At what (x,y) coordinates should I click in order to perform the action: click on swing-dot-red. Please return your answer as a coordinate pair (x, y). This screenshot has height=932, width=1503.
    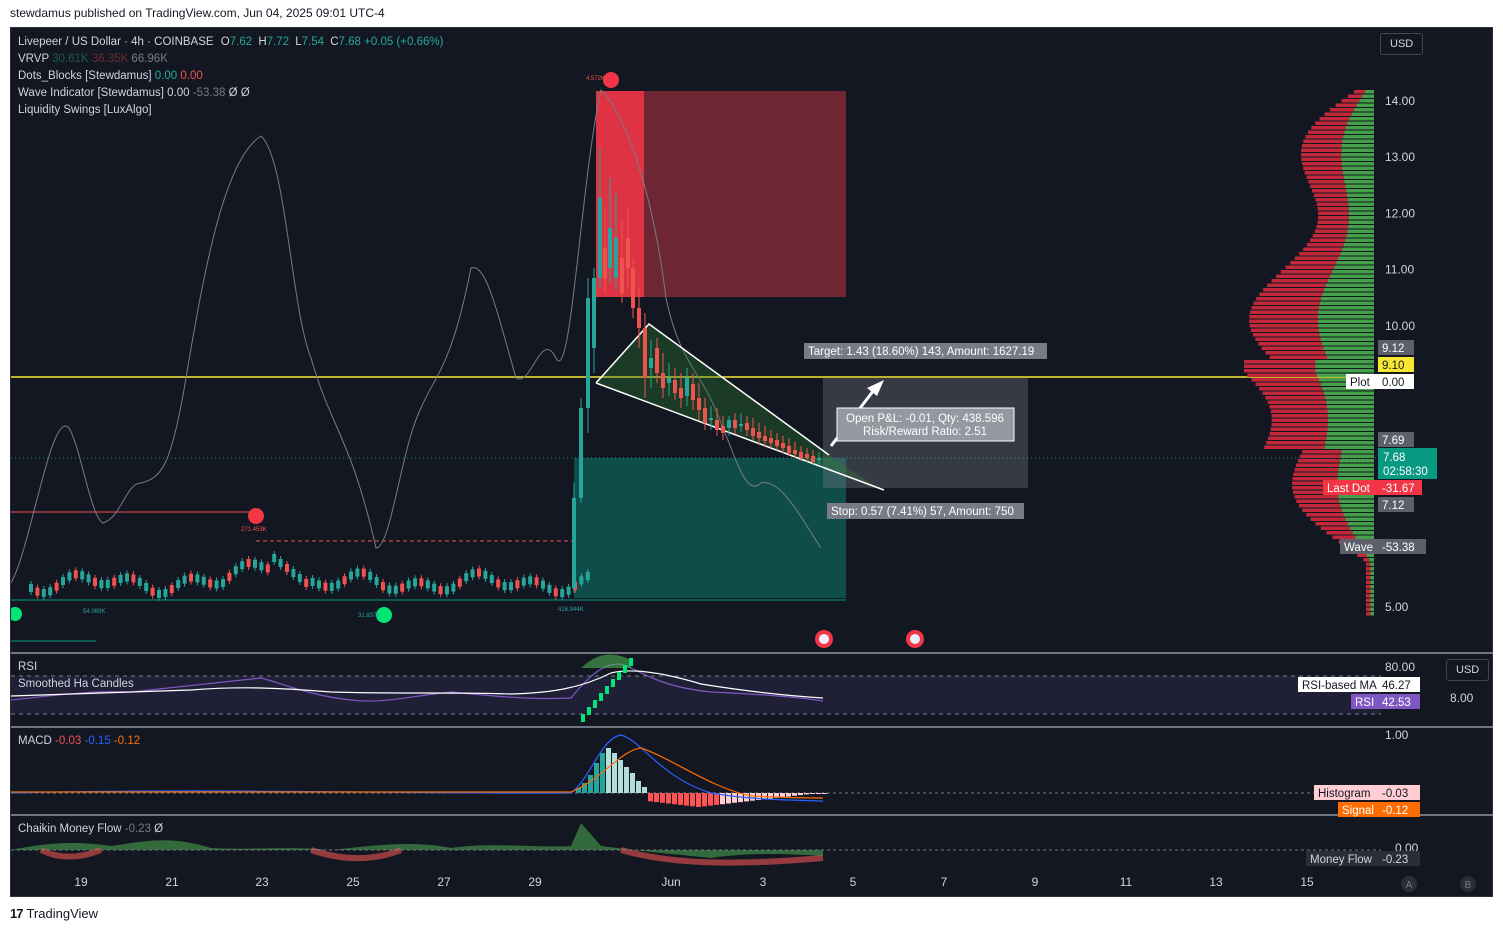
    Looking at the image, I should click on (256, 516).